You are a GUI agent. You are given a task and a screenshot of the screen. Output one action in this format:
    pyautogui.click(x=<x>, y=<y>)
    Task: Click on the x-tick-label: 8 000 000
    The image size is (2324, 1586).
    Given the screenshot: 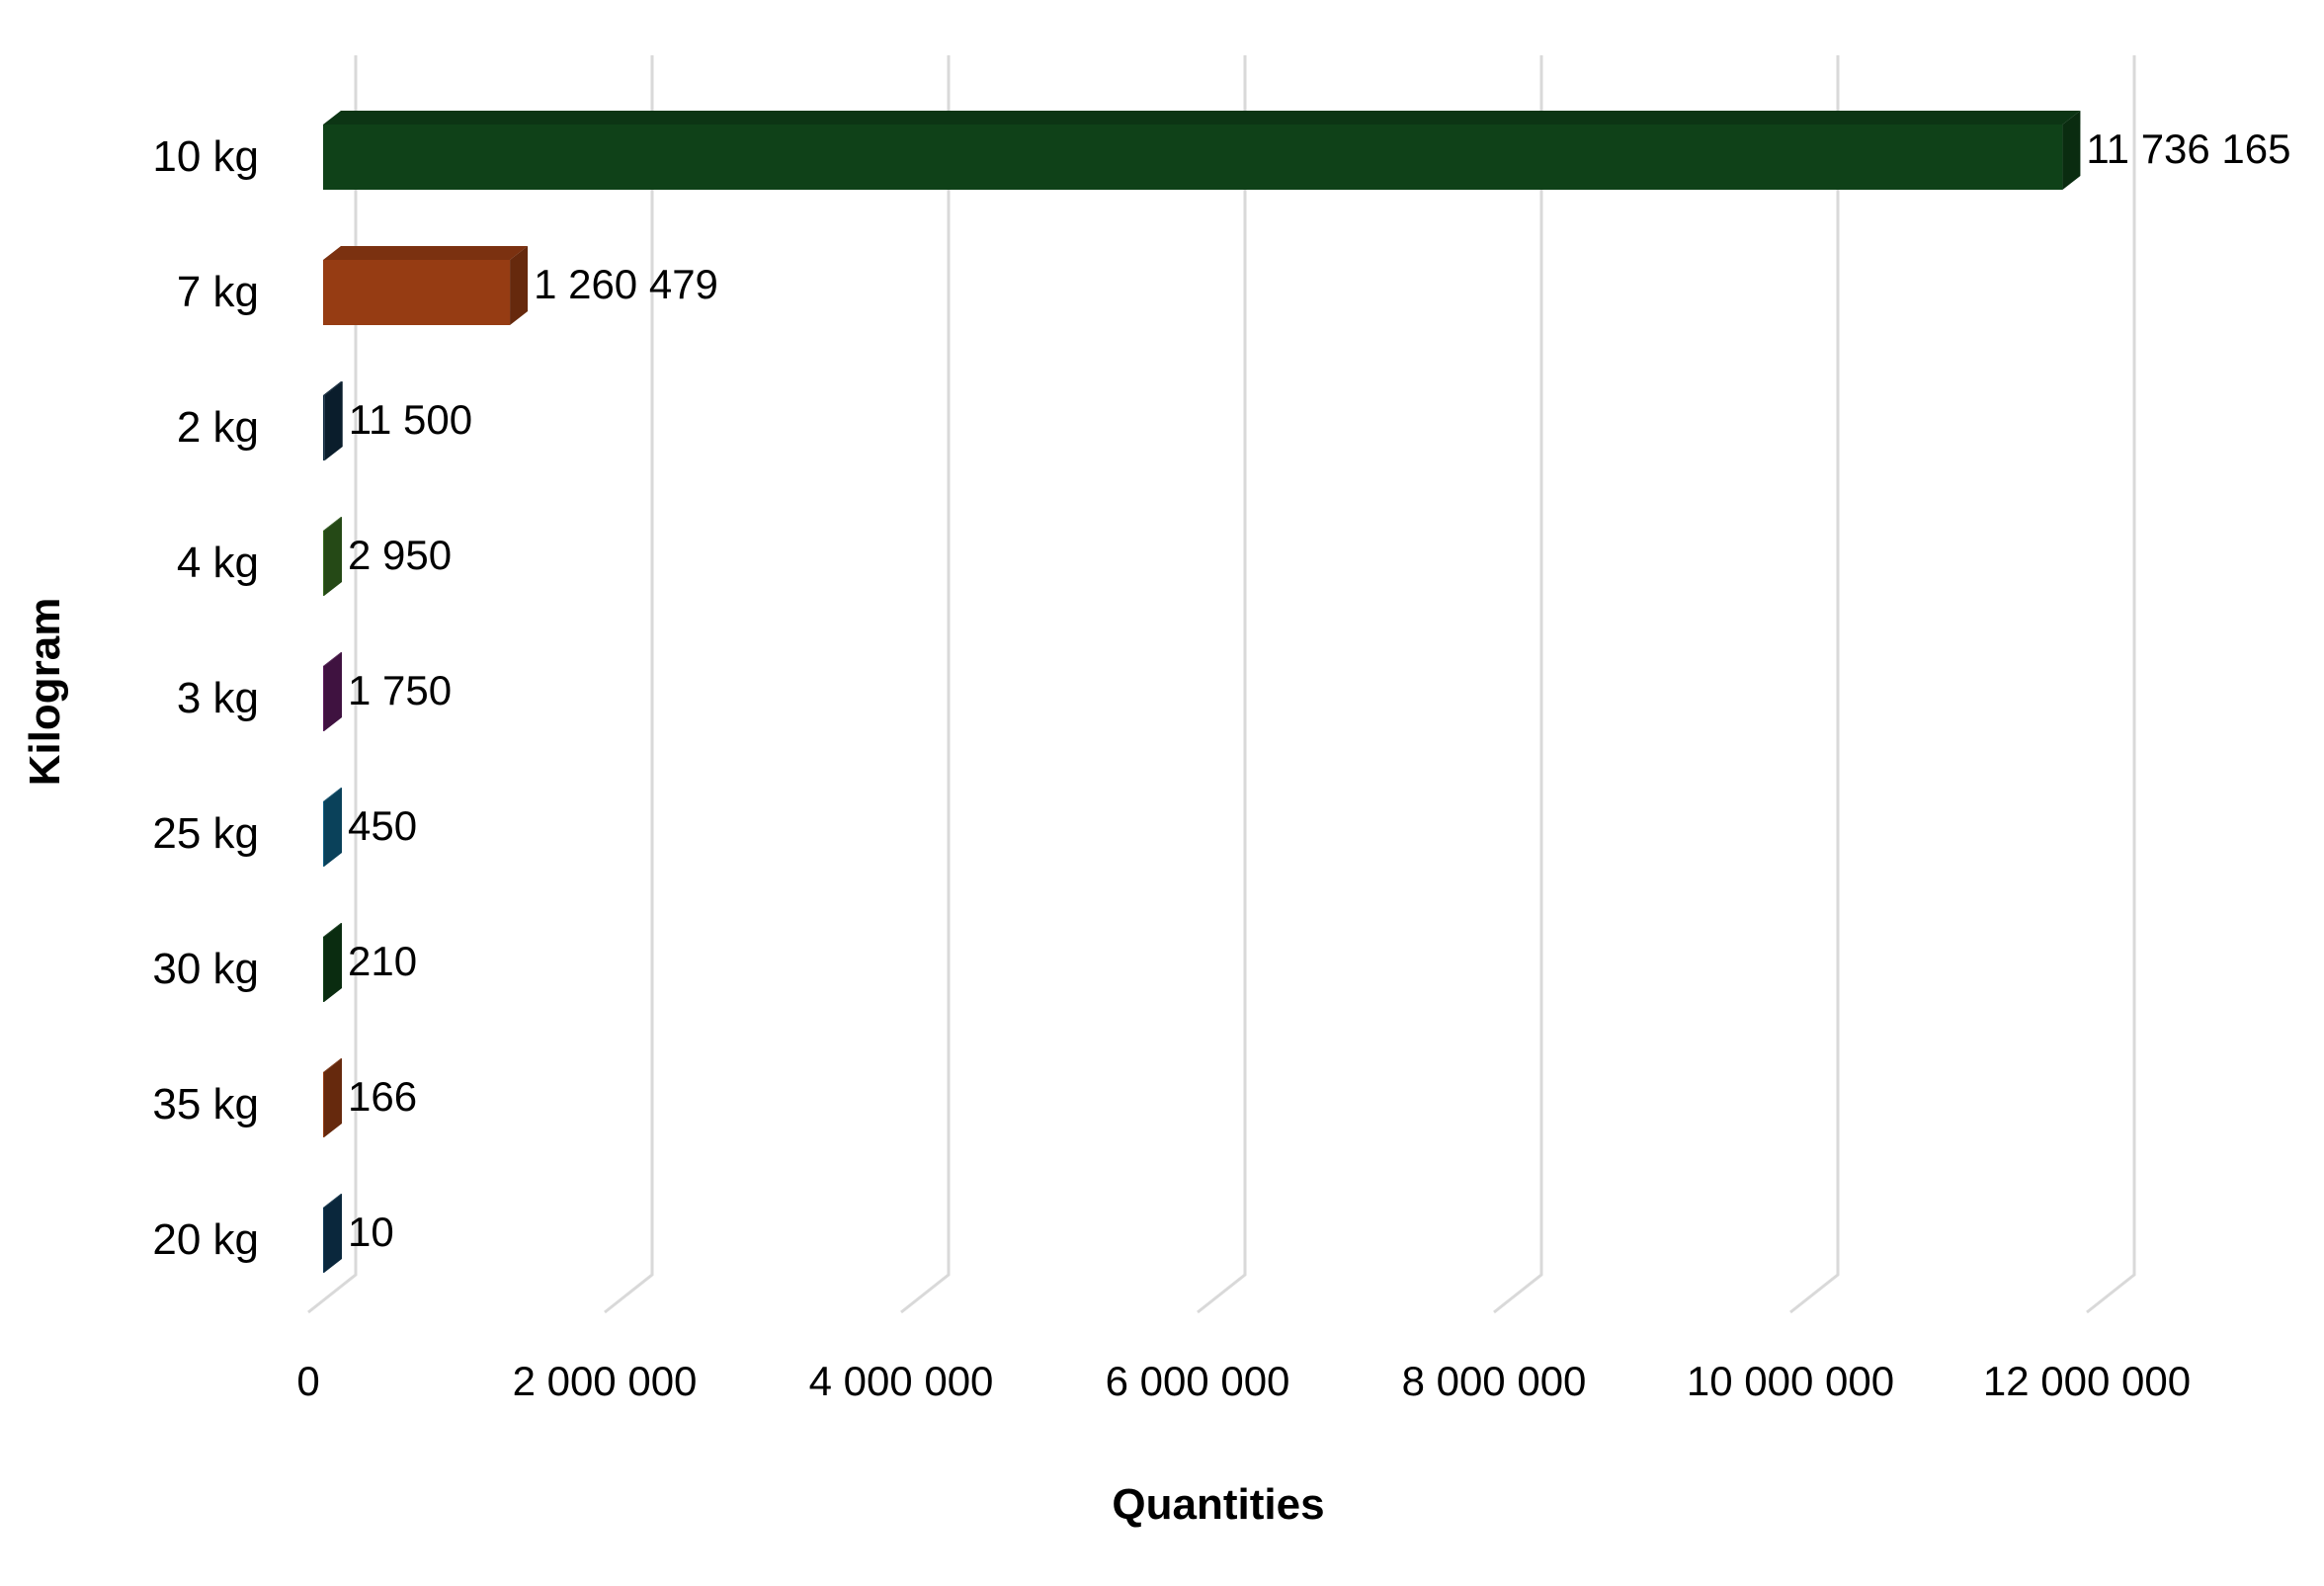 What is the action you would take?
    pyautogui.click(x=1494, y=1381)
    